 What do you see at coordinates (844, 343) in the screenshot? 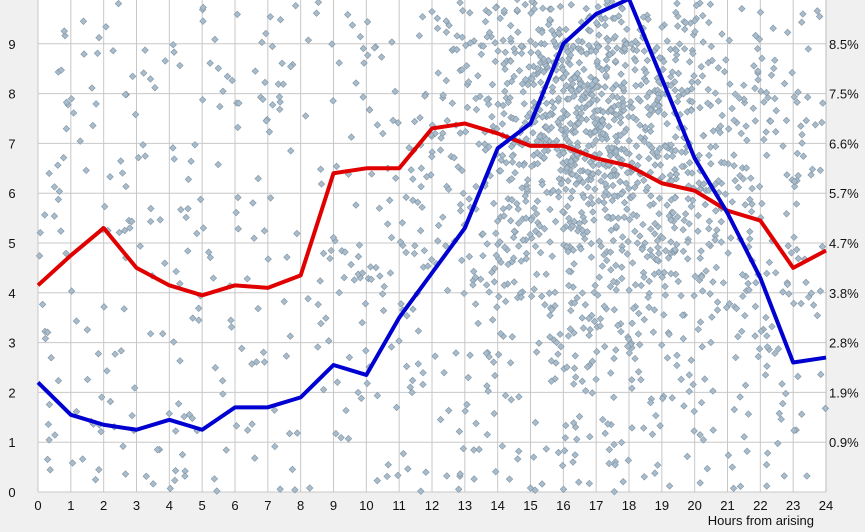
I see `y2-tick-label: 2.8%` at bounding box center [844, 343].